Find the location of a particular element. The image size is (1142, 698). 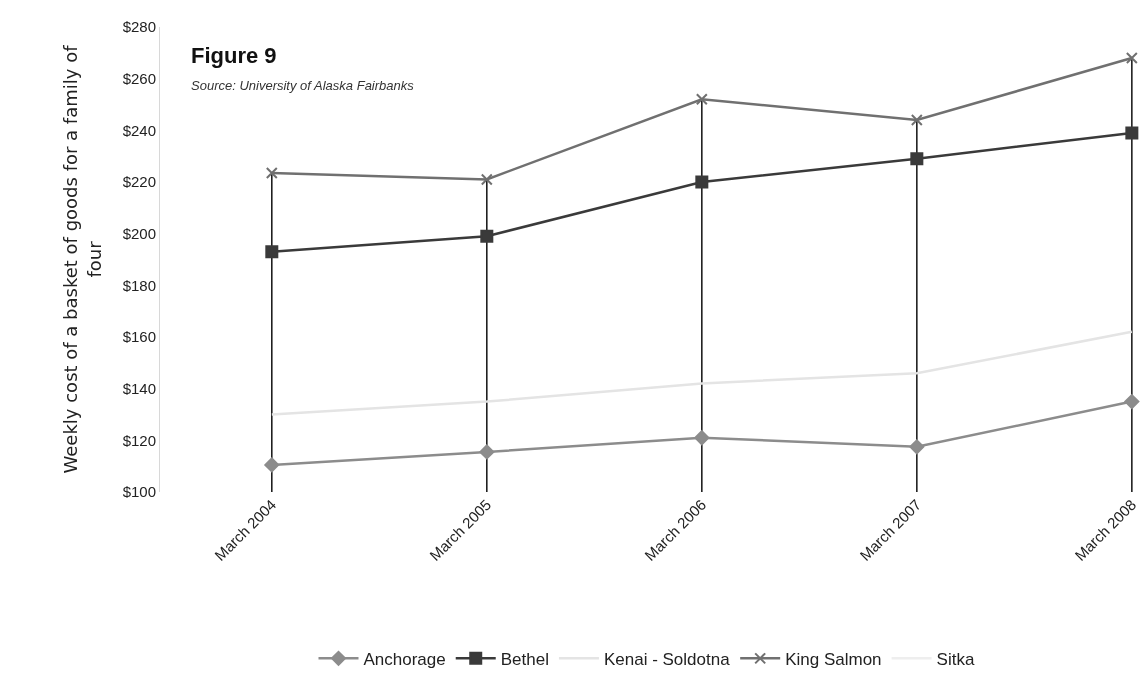

legend-label: King Salmon is located at coordinates (833, 659).